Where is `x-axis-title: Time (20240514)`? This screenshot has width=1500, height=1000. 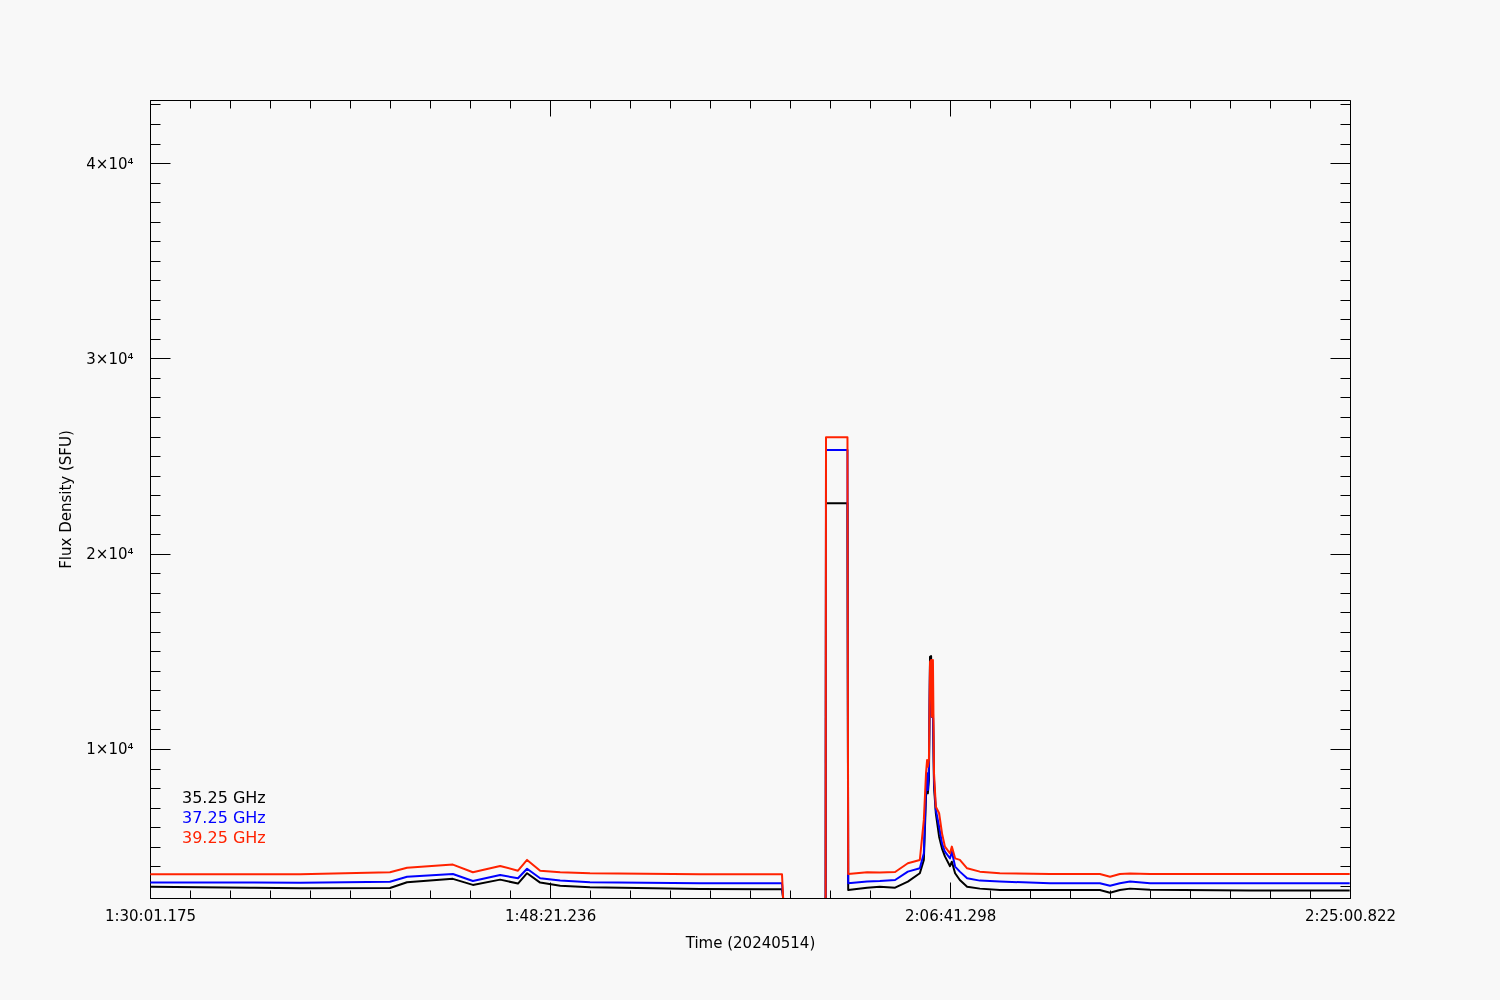 x-axis-title: Time (20240514) is located at coordinates (750, 942).